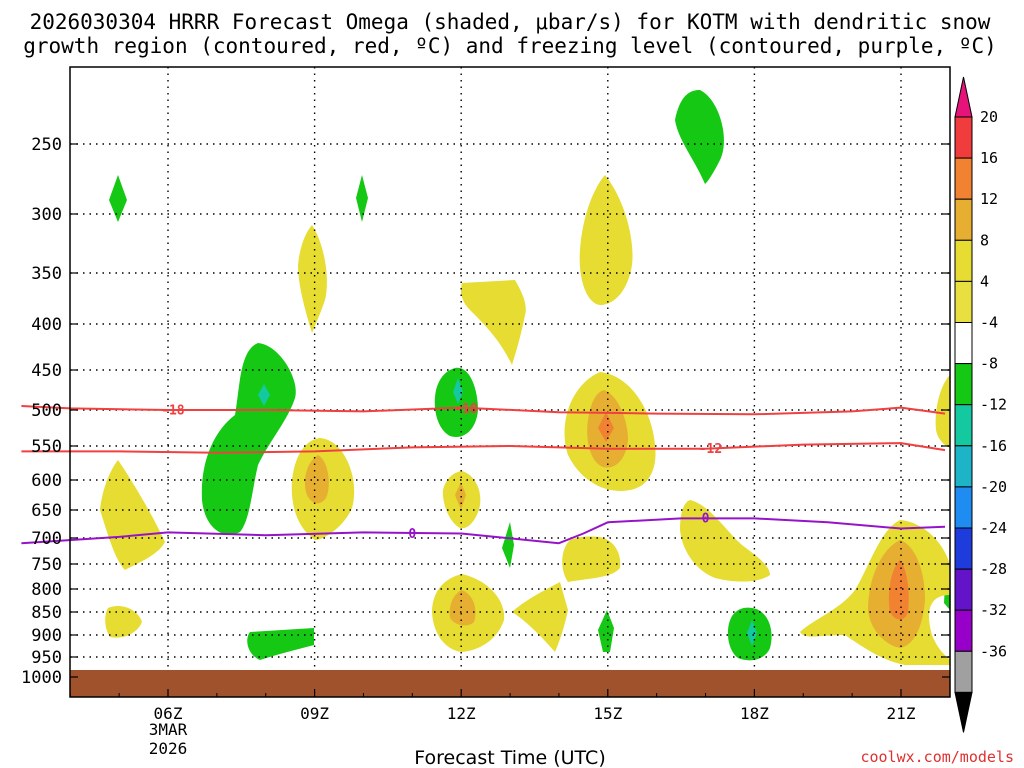 This screenshot has height=768, width=1024. Describe the element at coordinates (510, 683) in the screenshot. I see `ground-surface` at that location.